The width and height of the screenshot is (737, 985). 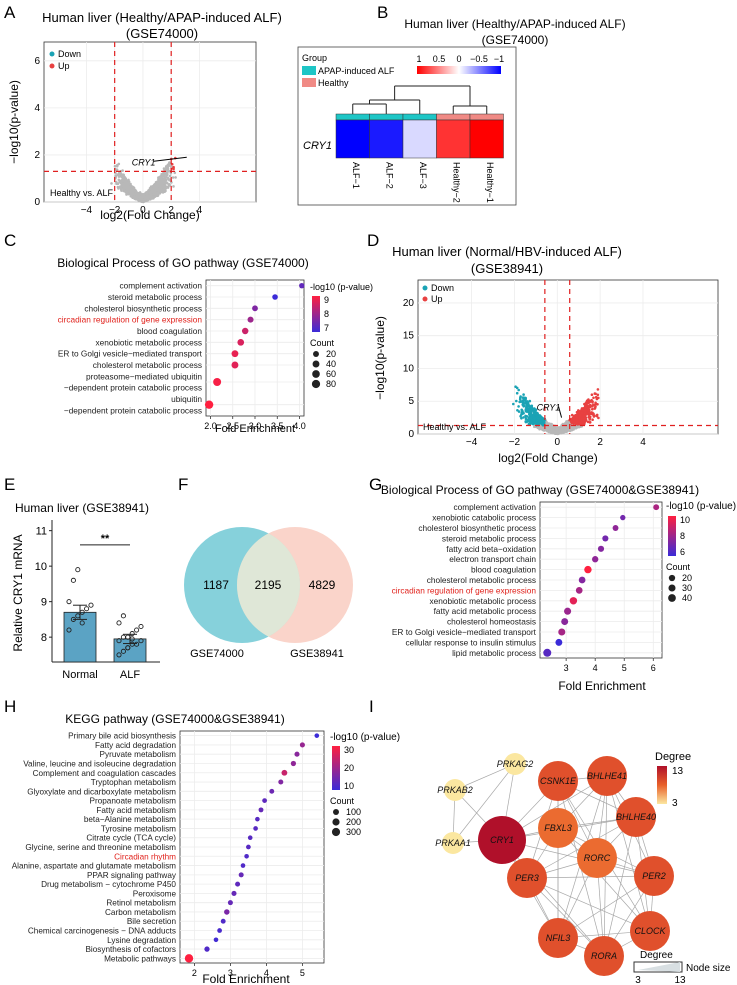 What do you see at coordinates (149, 215) in the screenshot?
I see `panel-a-xlabel: log2(Fold Change)` at bounding box center [149, 215].